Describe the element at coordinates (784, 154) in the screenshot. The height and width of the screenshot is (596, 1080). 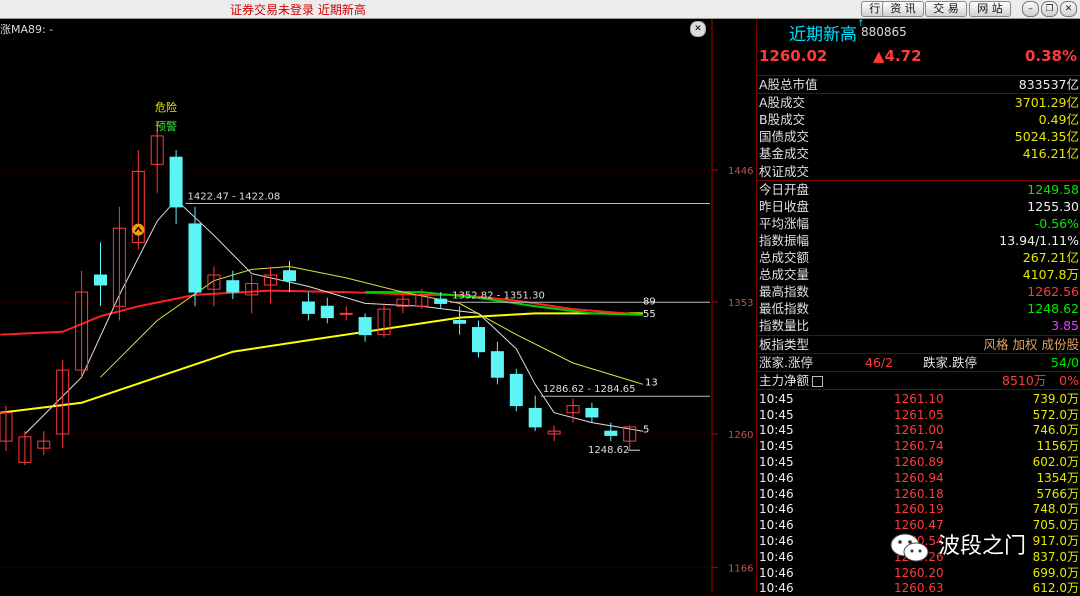
I see `stat-label: 基金成交` at that location.